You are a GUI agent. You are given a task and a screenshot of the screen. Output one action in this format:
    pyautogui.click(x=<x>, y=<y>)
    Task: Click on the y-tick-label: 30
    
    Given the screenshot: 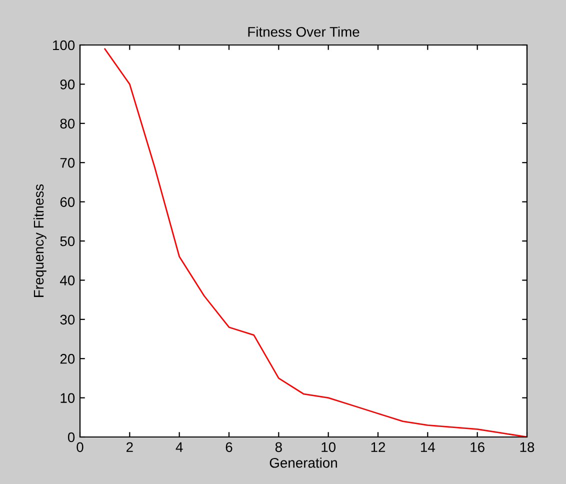 What is the action you would take?
    pyautogui.click(x=67, y=319)
    